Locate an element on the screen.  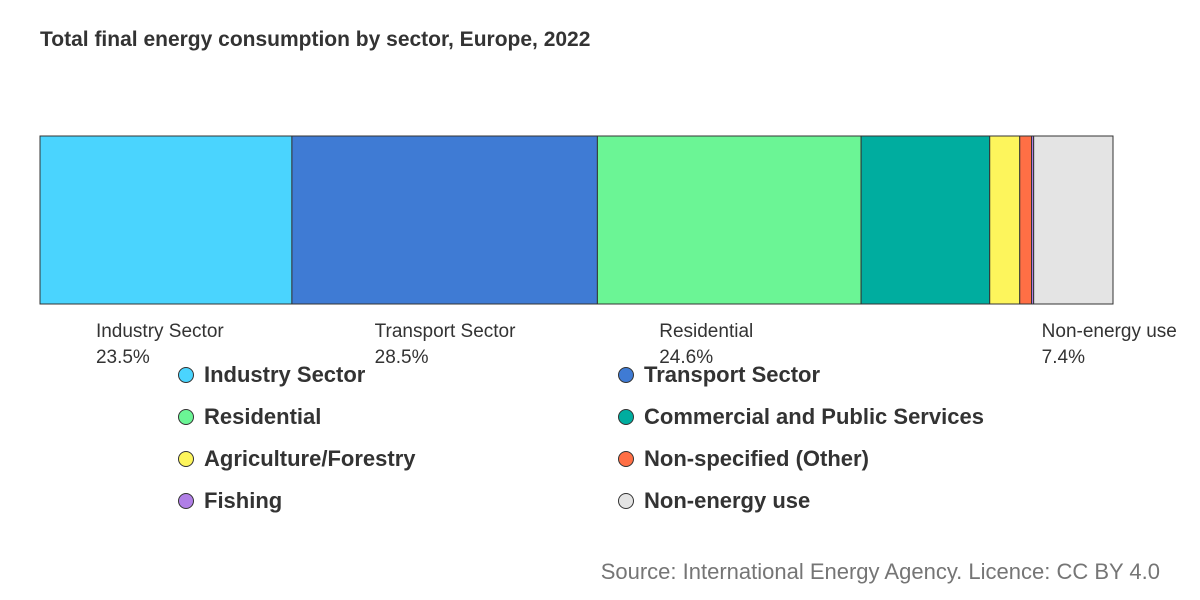
legend-item: Non-energy use is located at coordinates (714, 501).